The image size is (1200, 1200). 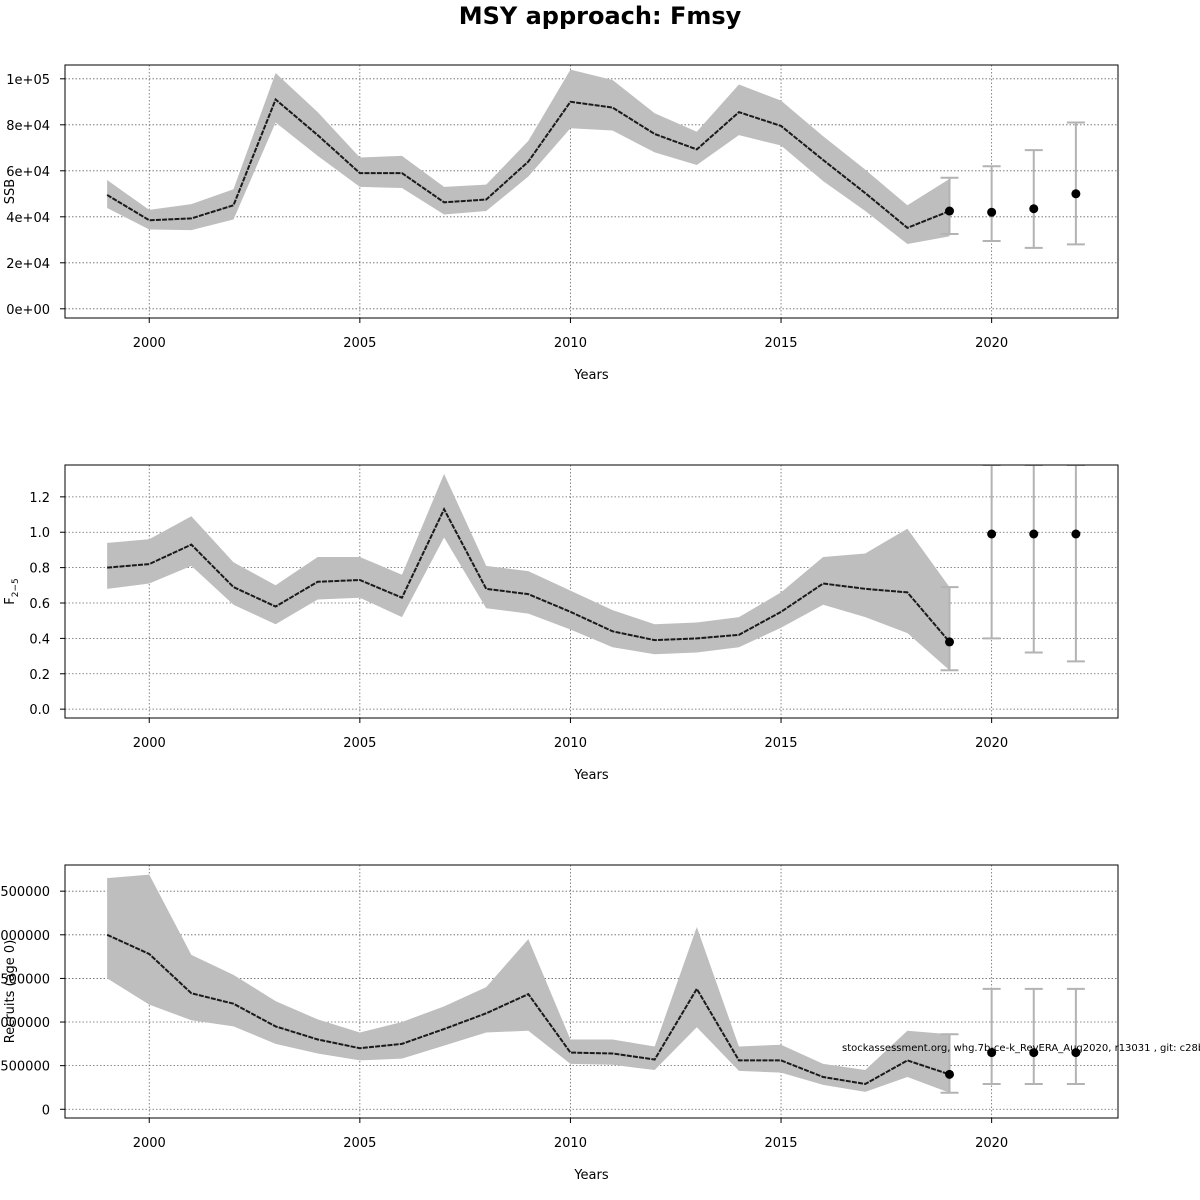 I want to click on y-tick-label: 1.2, so click(x=39, y=498).